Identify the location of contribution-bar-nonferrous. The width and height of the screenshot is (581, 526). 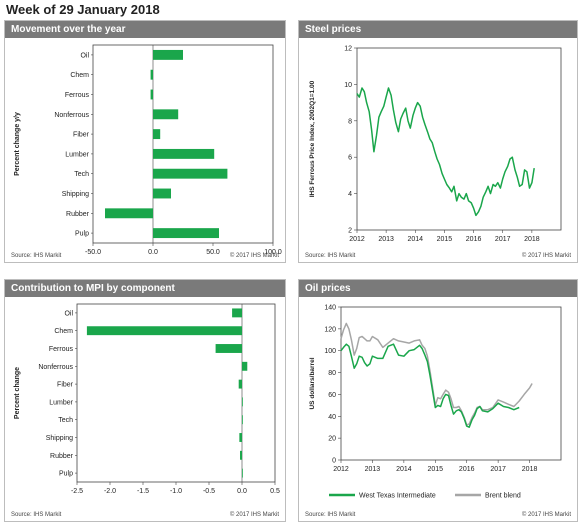
(245, 366).